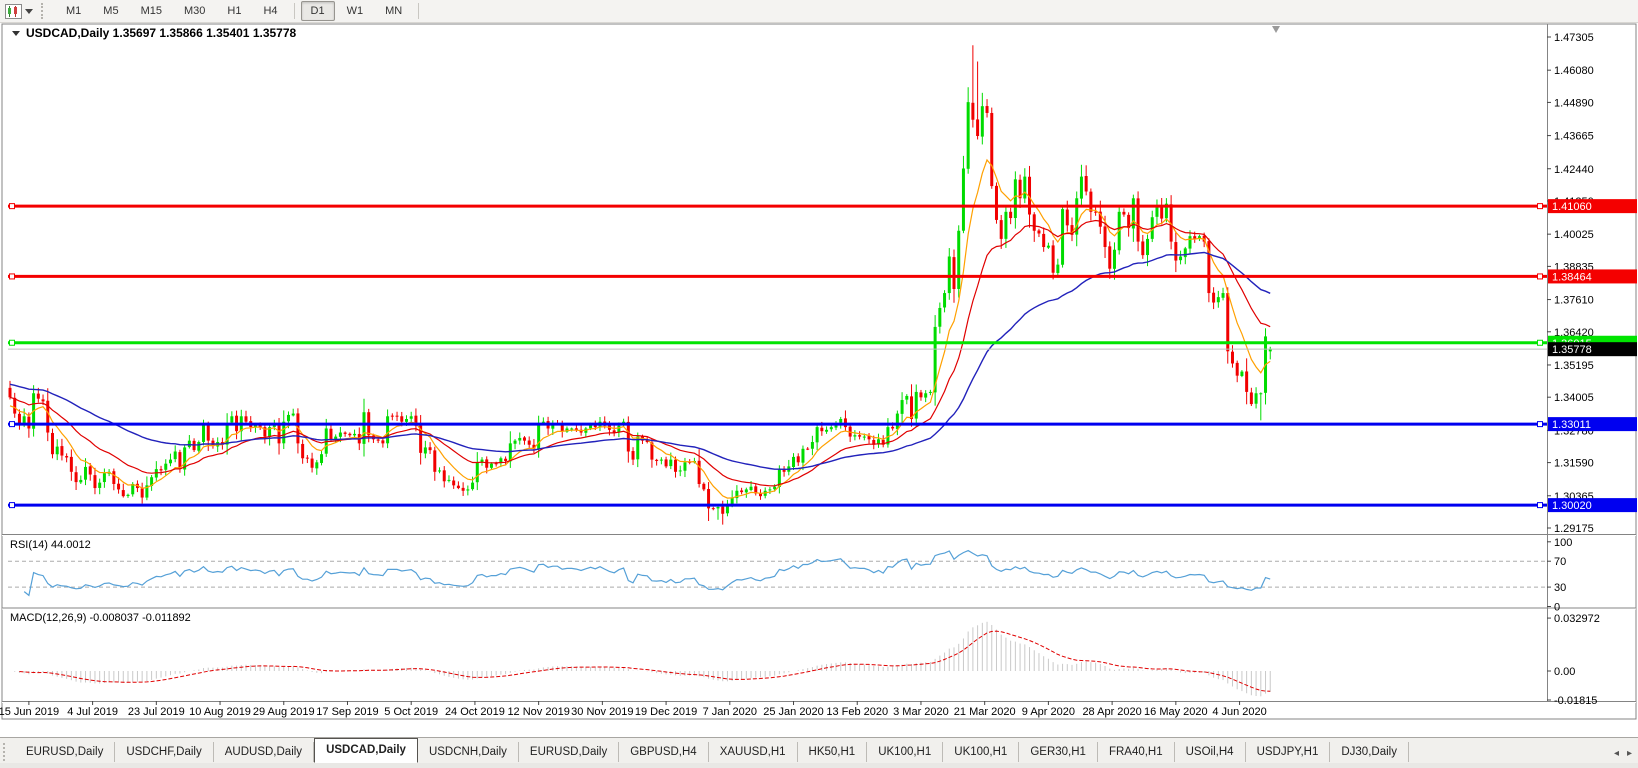 This screenshot has height=768, width=1638. I want to click on rsi-panel: 100 70 30 0 RSI(14) 44.0012, so click(790, 575).